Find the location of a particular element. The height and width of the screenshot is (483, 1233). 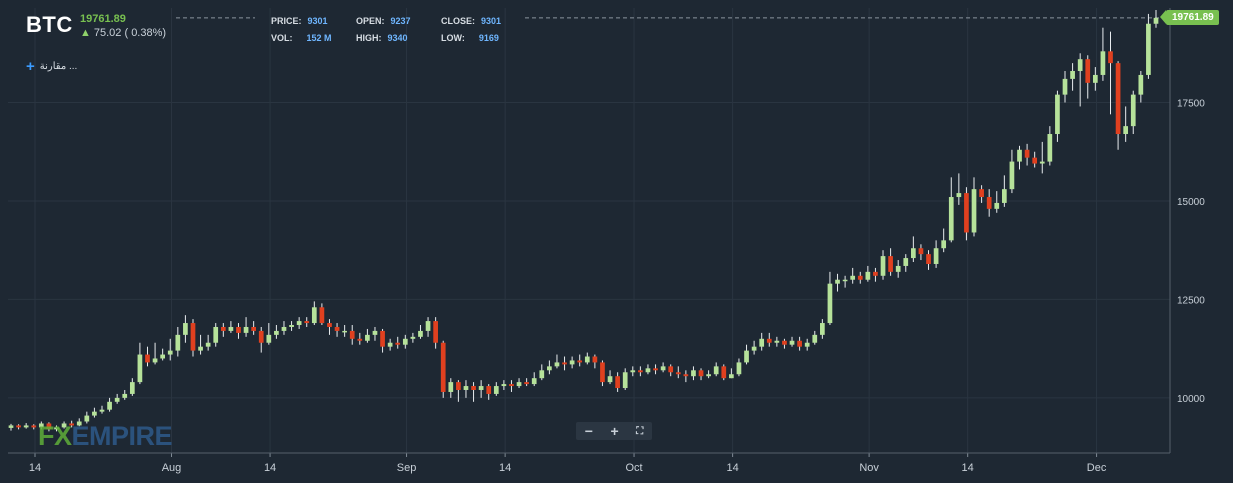

last-price: 19761.89 is located at coordinates (103, 19).